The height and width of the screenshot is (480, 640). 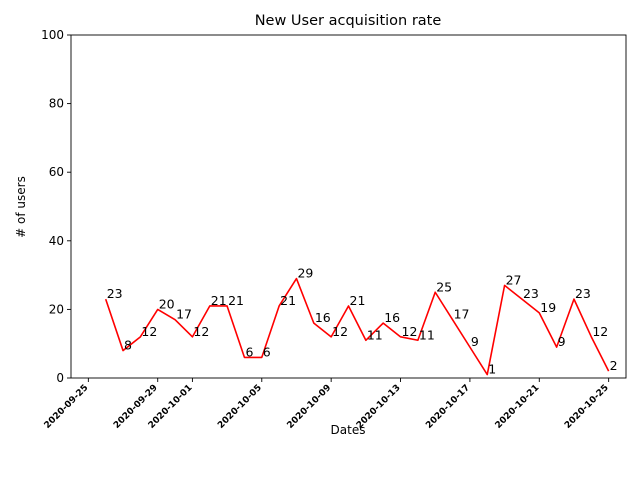 What do you see at coordinates (56, 172) in the screenshot?
I see `y-tick-label: 60` at bounding box center [56, 172].